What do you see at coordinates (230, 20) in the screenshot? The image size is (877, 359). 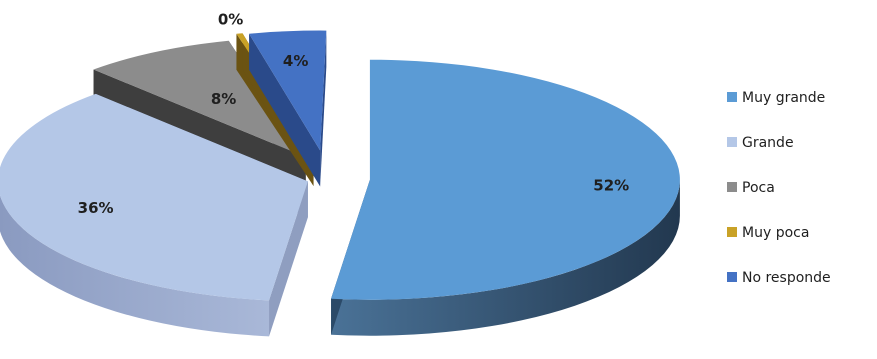 I see `data-label-muy-poca: 0%` at bounding box center [230, 20].